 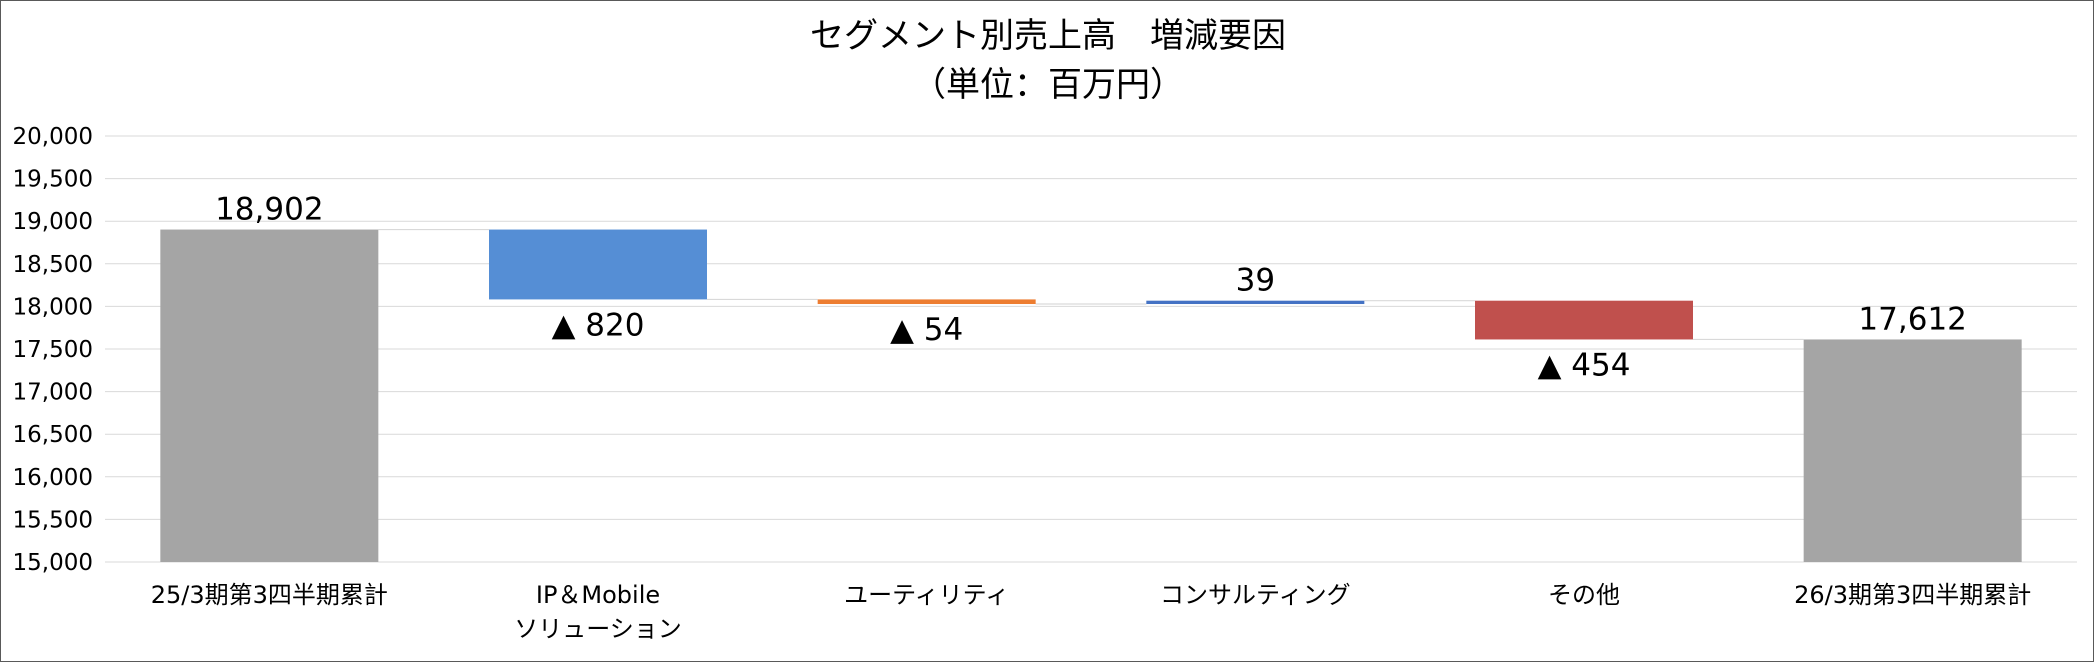 I want to click on y-tick-label: 20,000, so click(x=53, y=137).